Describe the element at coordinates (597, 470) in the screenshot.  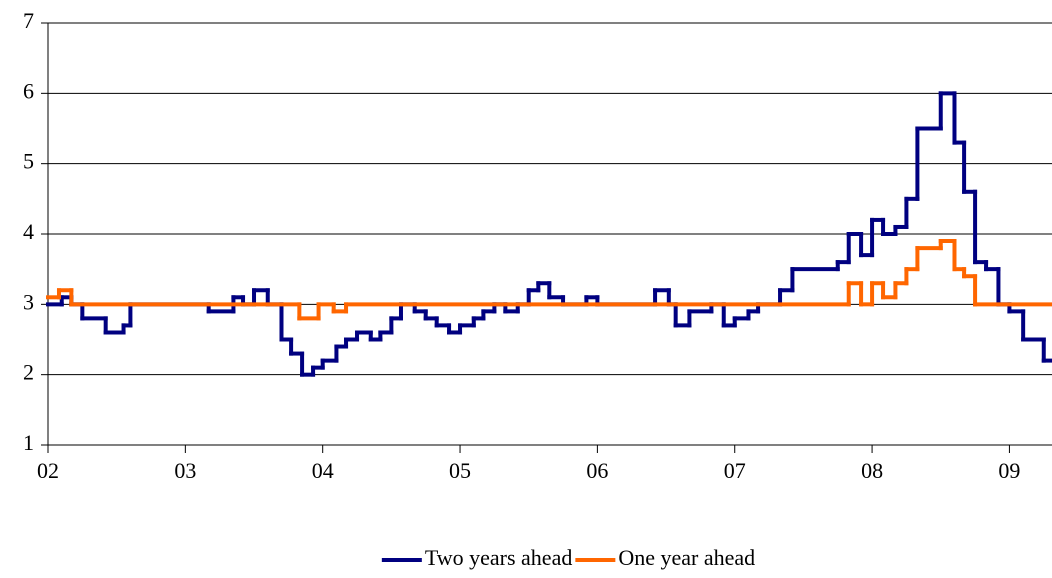
I see `x-tick-label: 06` at that location.